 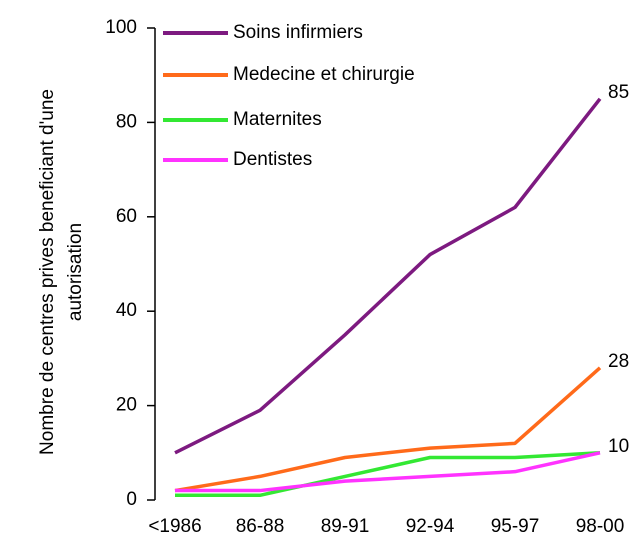 What do you see at coordinates (131, 499) in the screenshot?
I see `y-tick-label: 0` at bounding box center [131, 499].